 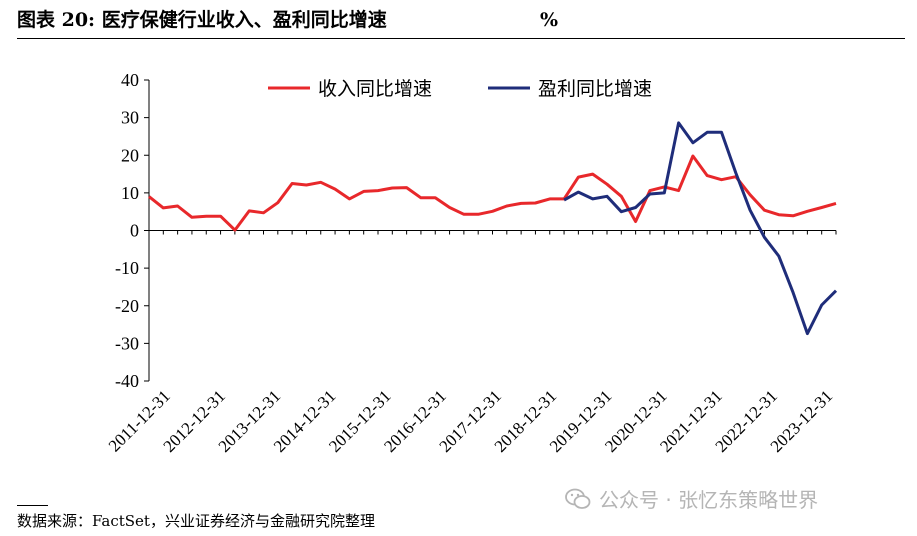 What do you see at coordinates (196, 521) in the screenshot?
I see `source-note: 数据来源：FactSet，兴业证券经济与金融研究院整理` at bounding box center [196, 521].